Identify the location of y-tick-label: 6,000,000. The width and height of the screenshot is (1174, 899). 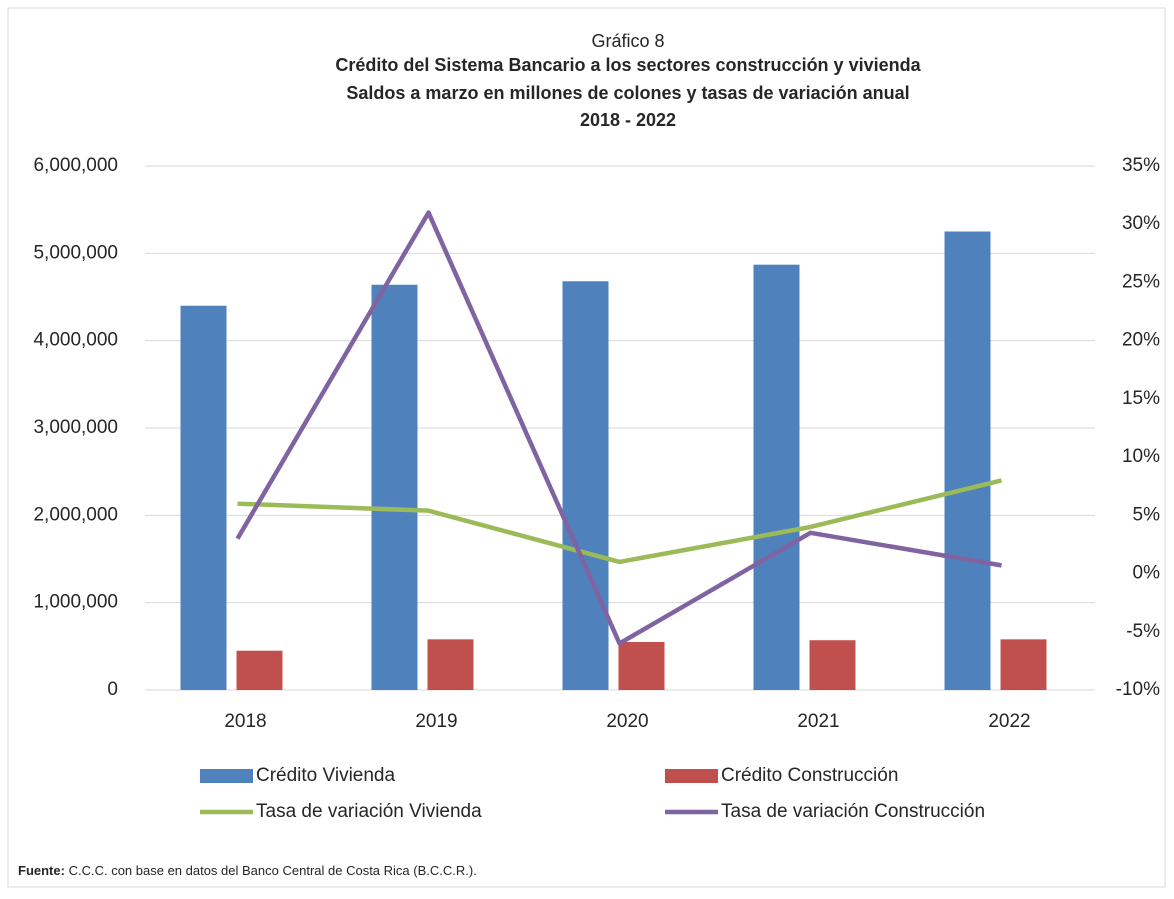
(75, 165).